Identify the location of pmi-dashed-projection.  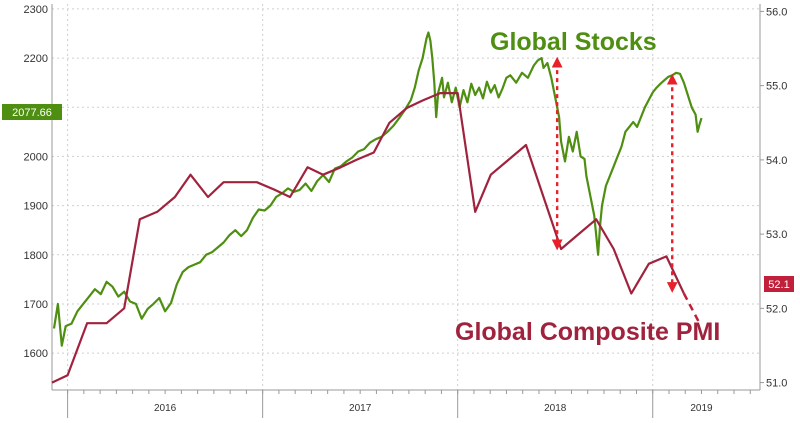
(691, 308).